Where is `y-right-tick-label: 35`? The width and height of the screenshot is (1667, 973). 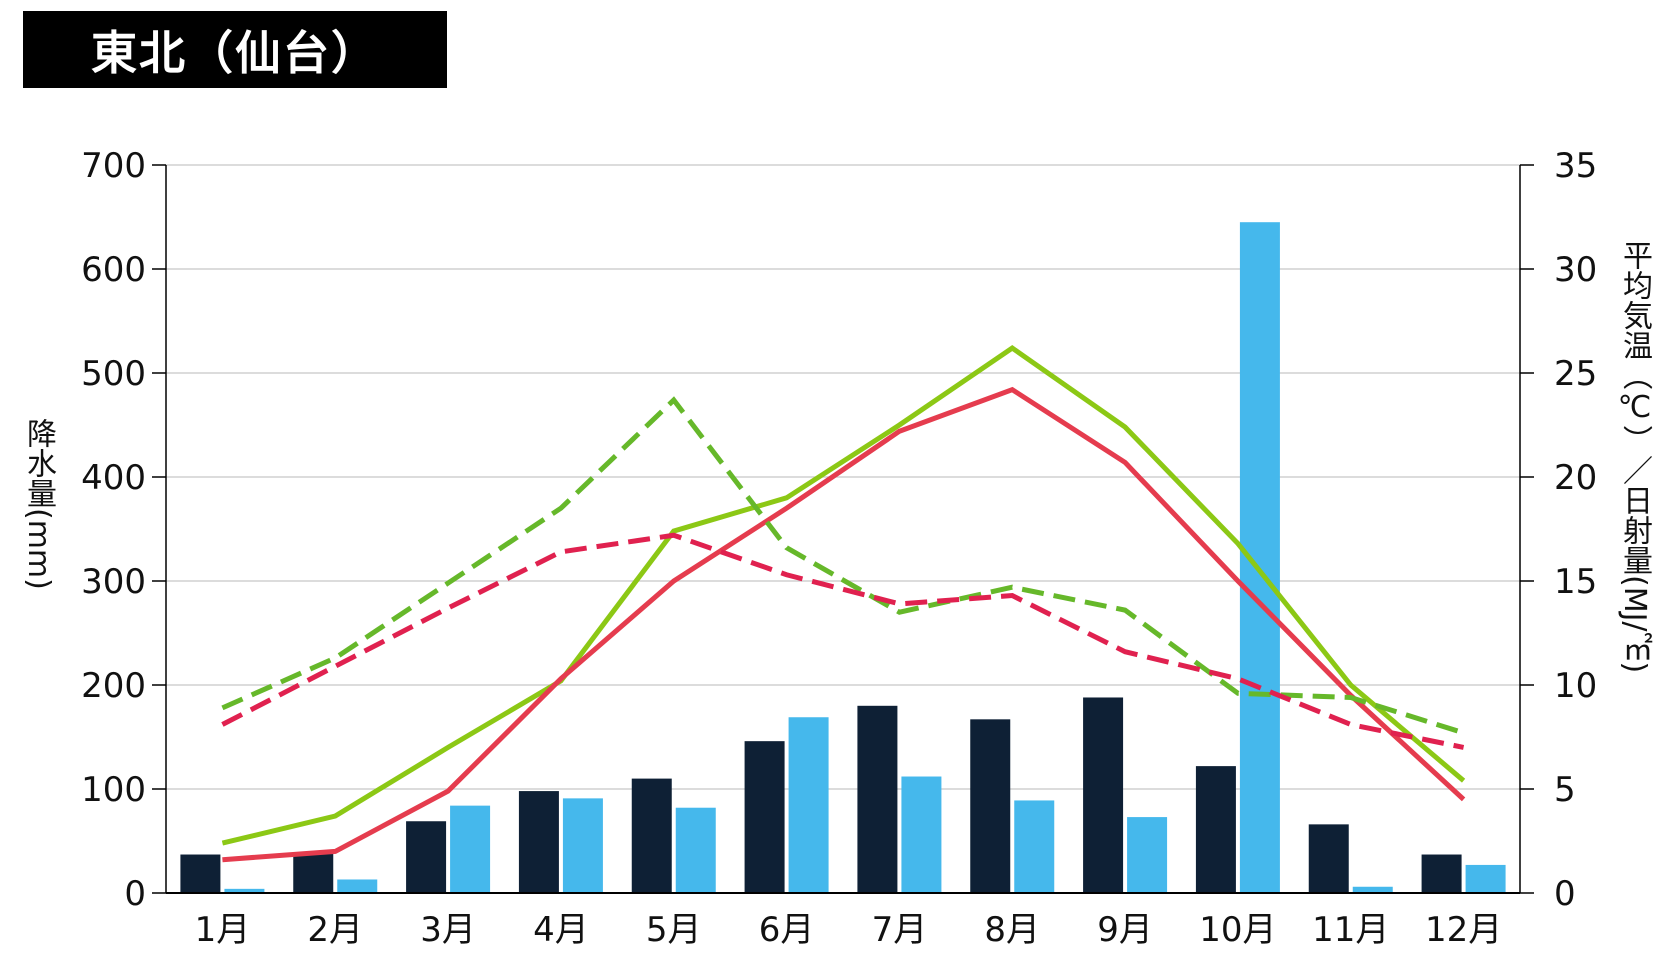 y-right-tick-label: 35 is located at coordinates (1575, 166).